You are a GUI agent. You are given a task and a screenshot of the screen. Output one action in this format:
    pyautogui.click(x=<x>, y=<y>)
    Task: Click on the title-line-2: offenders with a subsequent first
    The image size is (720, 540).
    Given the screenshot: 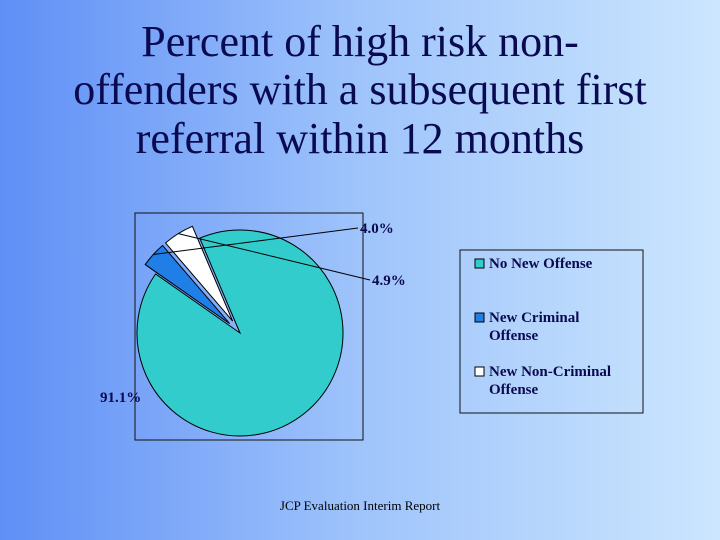 What is the action you would take?
    pyautogui.click(x=360, y=90)
    